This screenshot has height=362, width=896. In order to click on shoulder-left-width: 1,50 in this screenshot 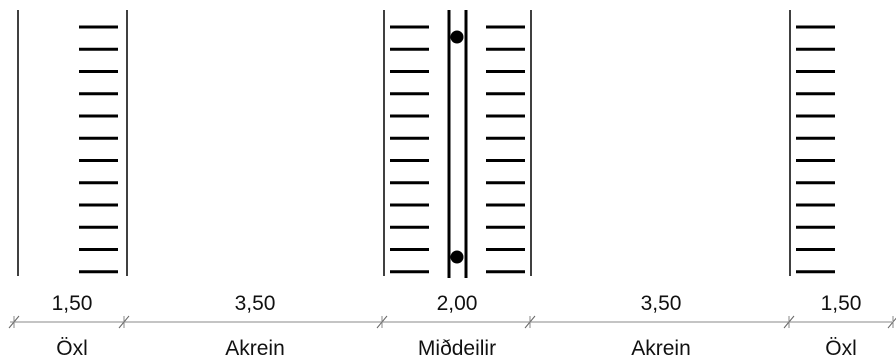, I will do `click(72, 303)`.